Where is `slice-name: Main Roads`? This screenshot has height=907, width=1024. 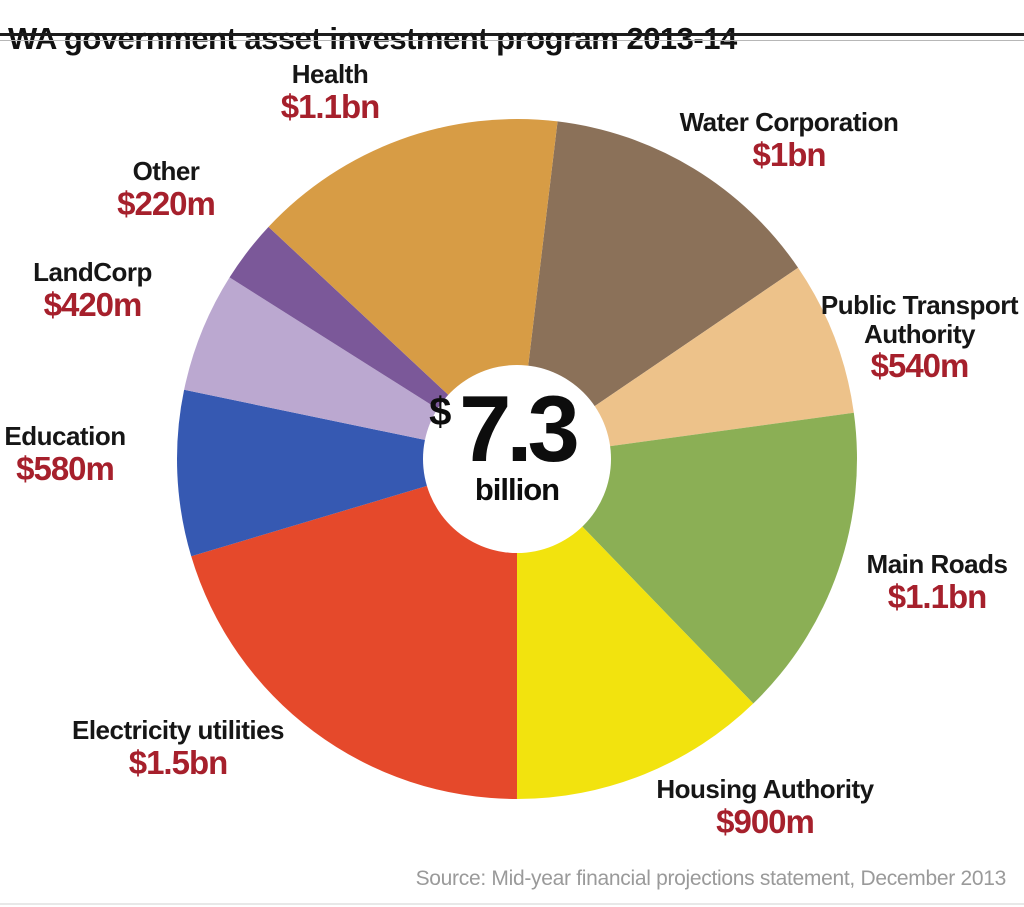
slice-name: Main Roads is located at coordinates (937, 564).